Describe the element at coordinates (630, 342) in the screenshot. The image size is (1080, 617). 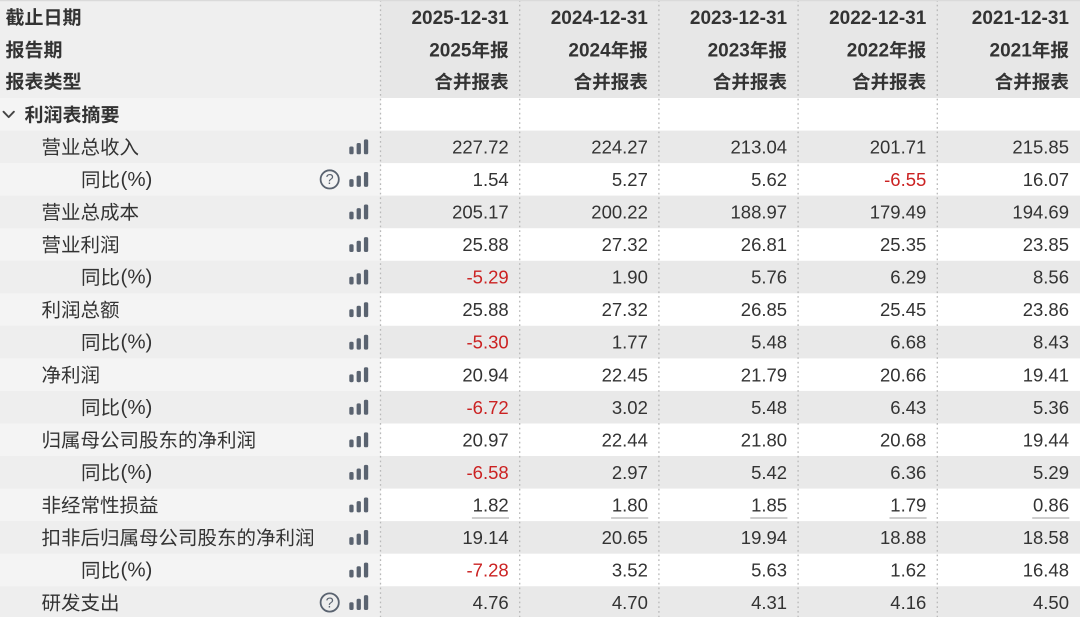
I see `svg-text: 1.77` at that location.